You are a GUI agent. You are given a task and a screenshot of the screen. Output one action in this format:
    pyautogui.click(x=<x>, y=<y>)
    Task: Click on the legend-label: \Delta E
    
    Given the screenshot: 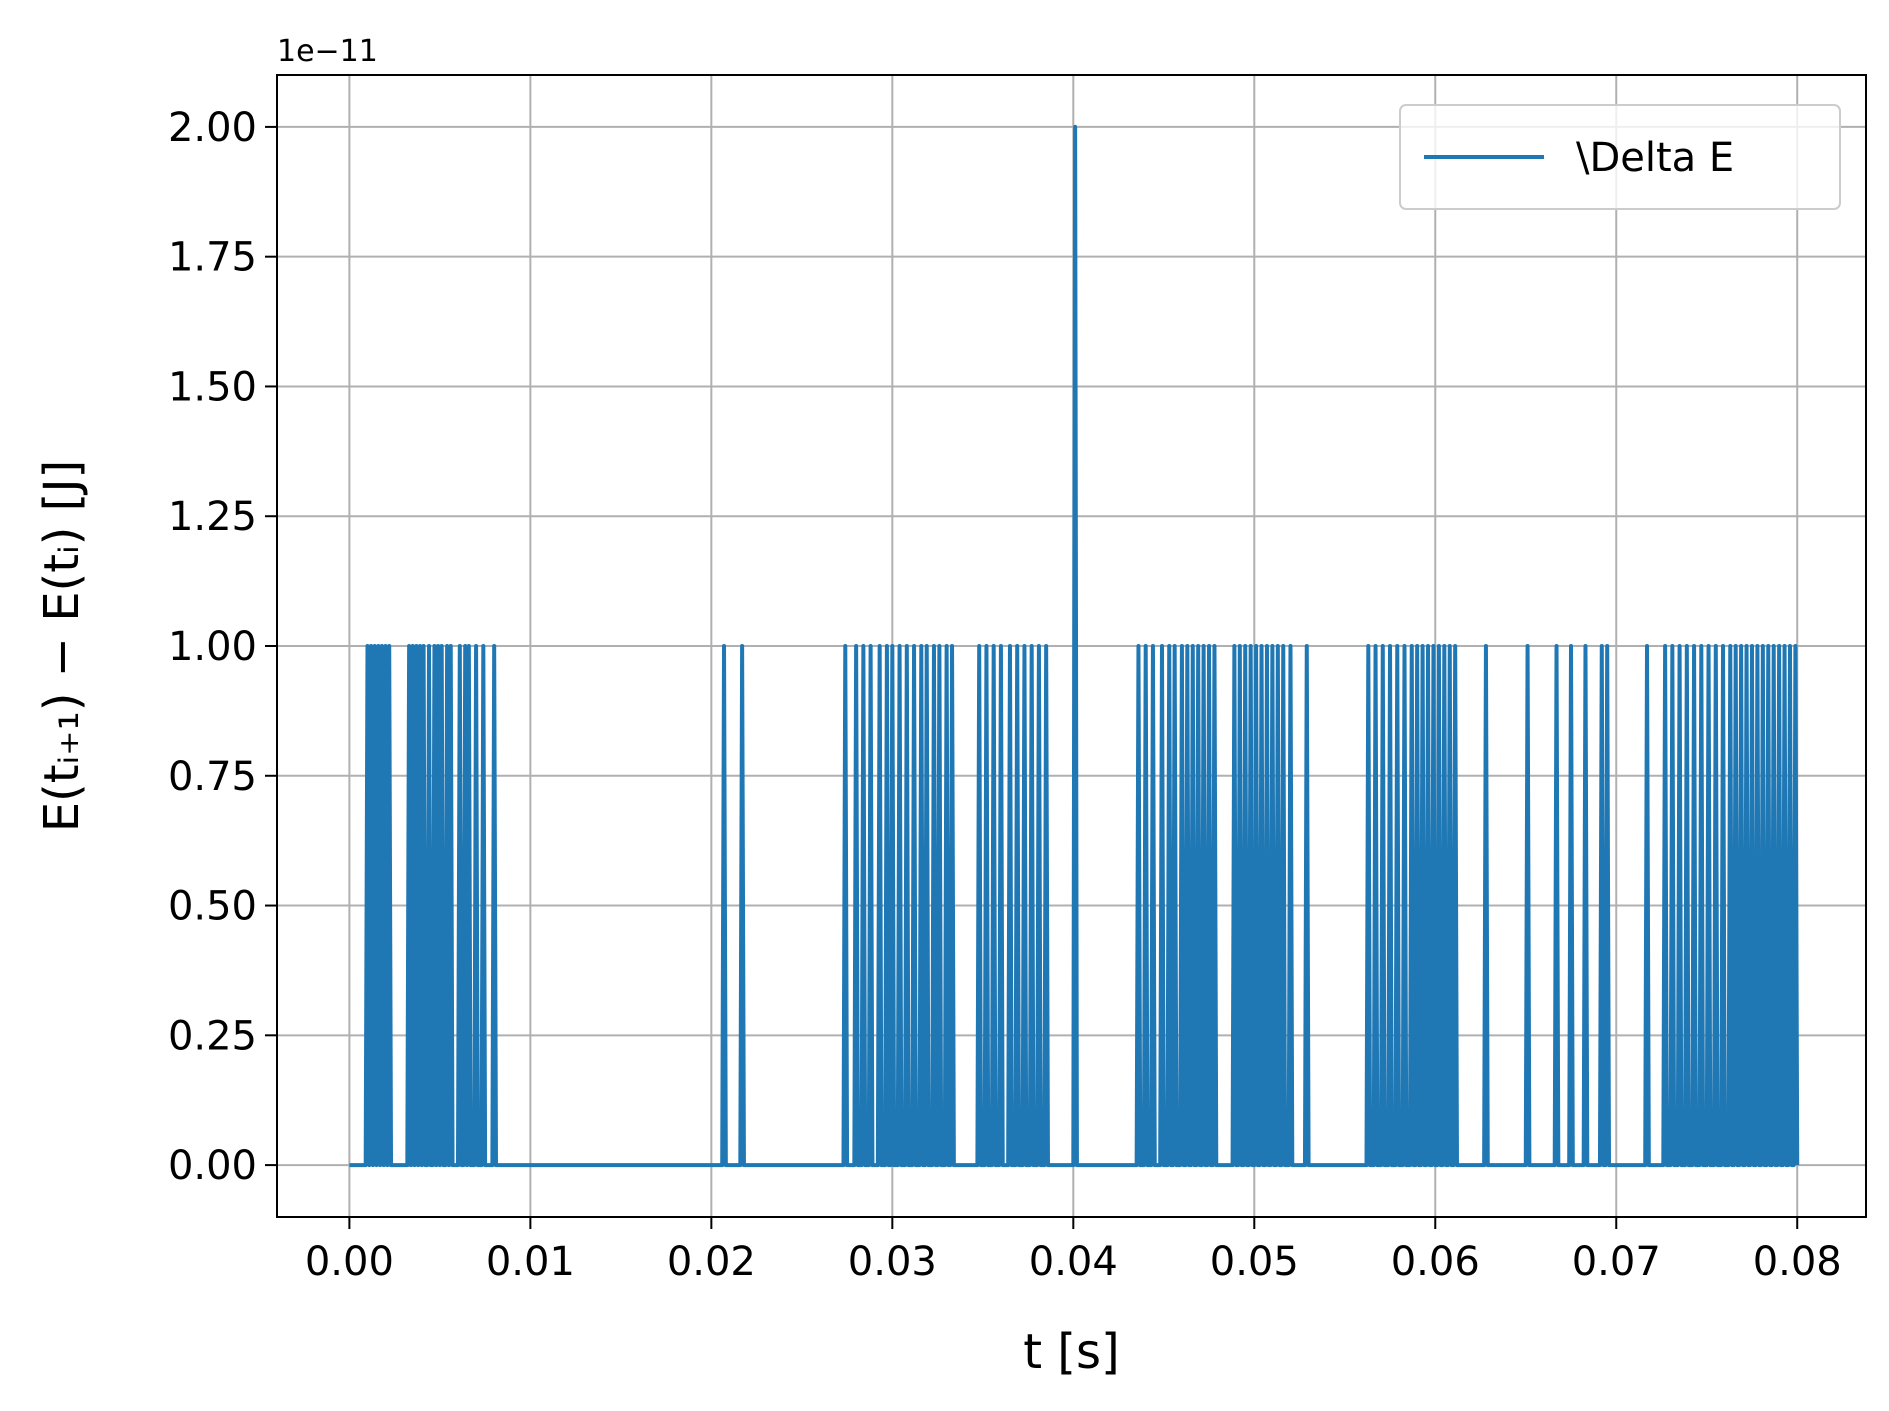 What is the action you would take?
    pyautogui.click(x=1655, y=158)
    